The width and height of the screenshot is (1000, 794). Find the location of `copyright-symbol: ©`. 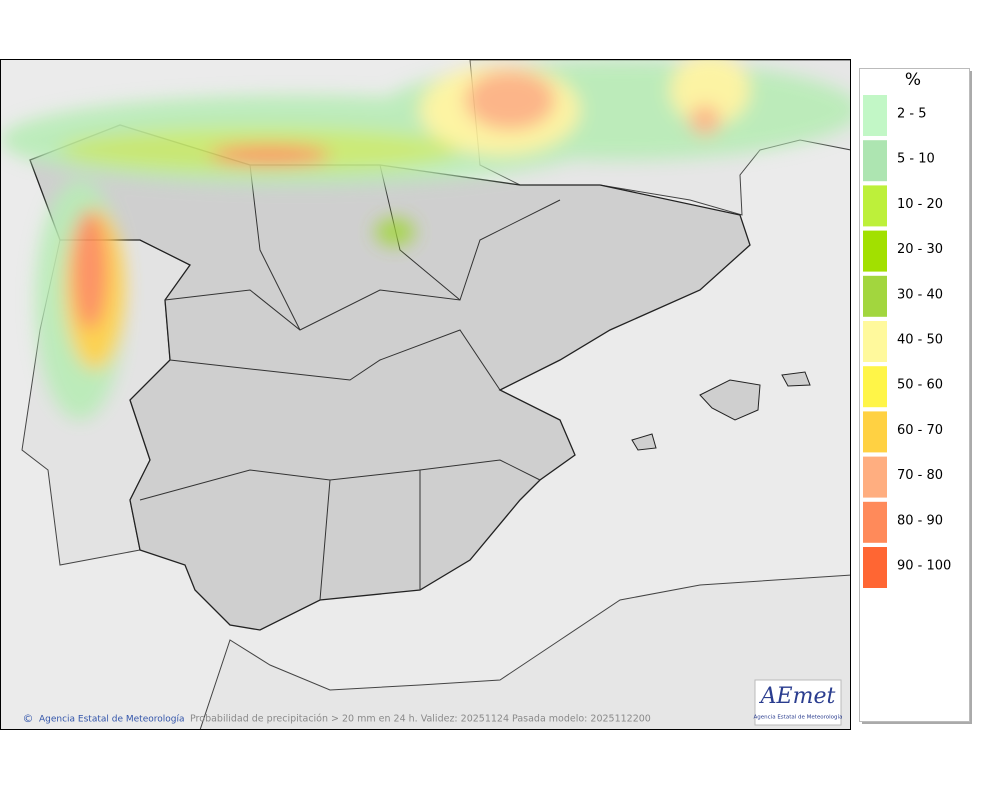

copyright-symbol: © is located at coordinates (28, 718).